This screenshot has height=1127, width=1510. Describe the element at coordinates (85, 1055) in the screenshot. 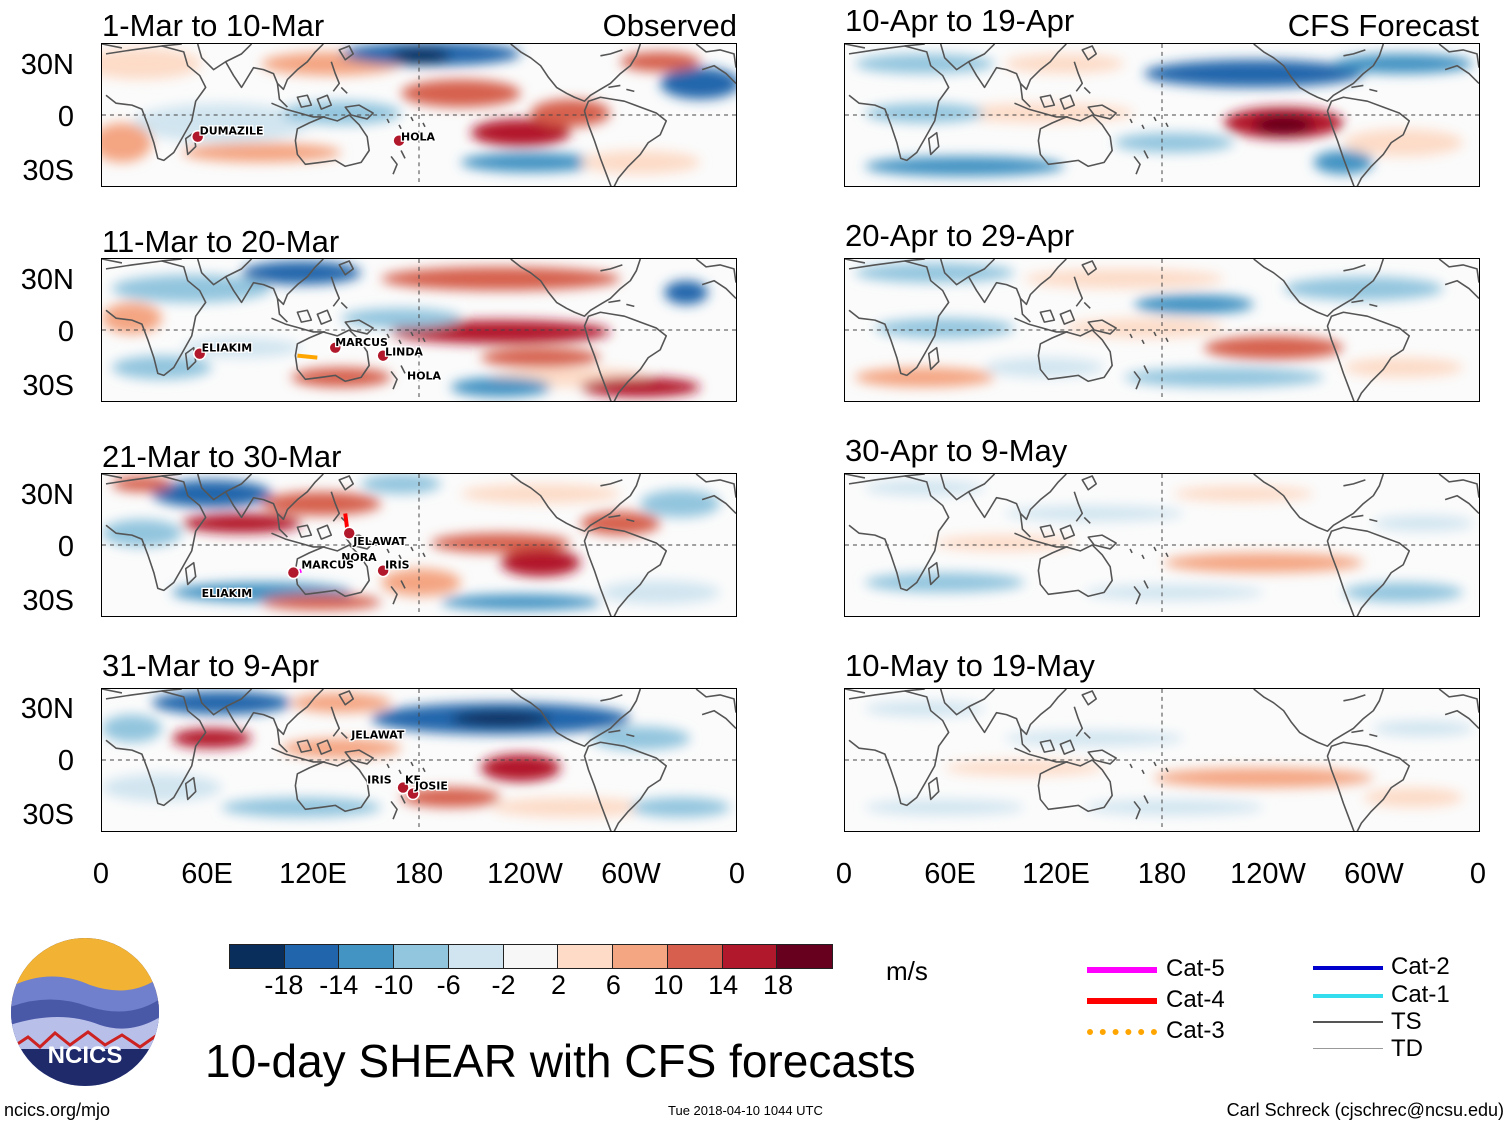

I see `logo-text: NCICS` at that location.